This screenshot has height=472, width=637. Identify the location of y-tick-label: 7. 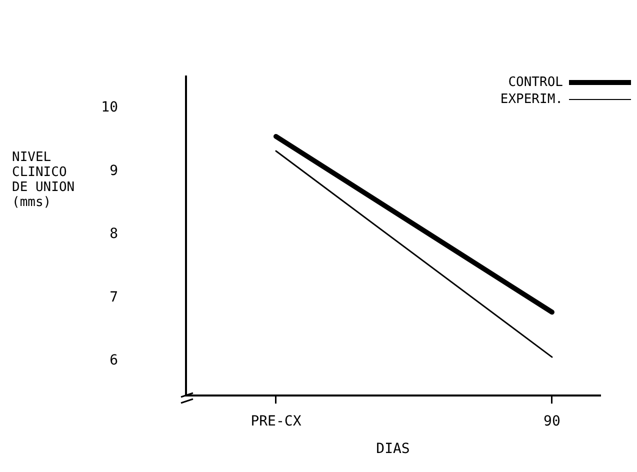
(114, 297).